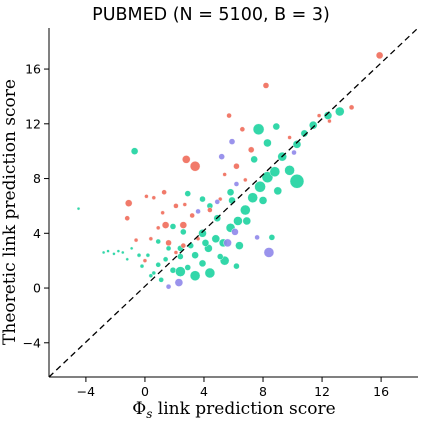 The width and height of the screenshot is (423, 423). What do you see at coordinates (145, 391) in the screenshot?
I see `x-tick-label: 0` at bounding box center [145, 391].